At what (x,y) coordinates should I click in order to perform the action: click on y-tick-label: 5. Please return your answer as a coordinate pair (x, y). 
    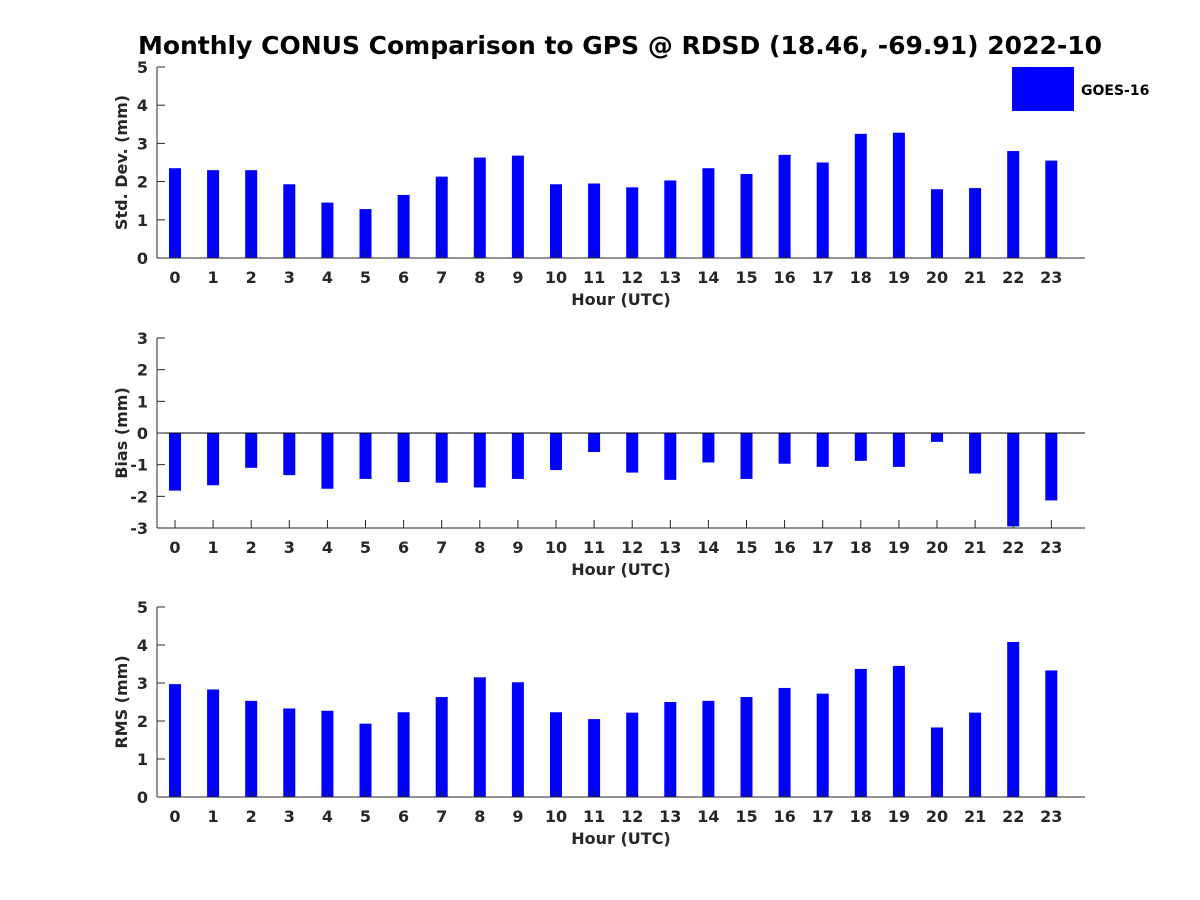
    Looking at the image, I should click on (142, 67).